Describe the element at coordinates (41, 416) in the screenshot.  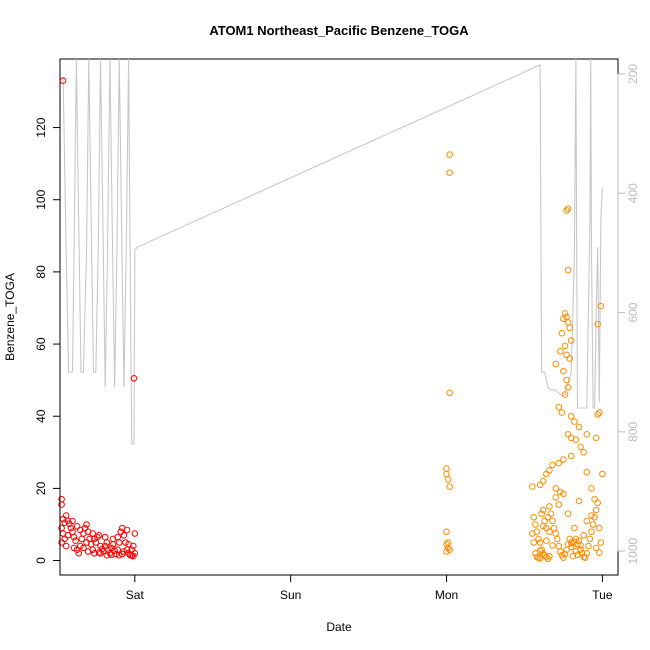
I see `y-tick-label: 40` at that location.